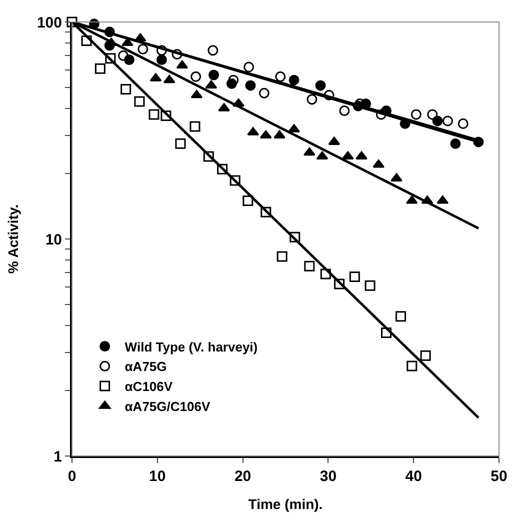 This screenshot has height=531, width=519. What do you see at coordinates (157, 476) in the screenshot?
I see `x-tick-label: 10` at bounding box center [157, 476].